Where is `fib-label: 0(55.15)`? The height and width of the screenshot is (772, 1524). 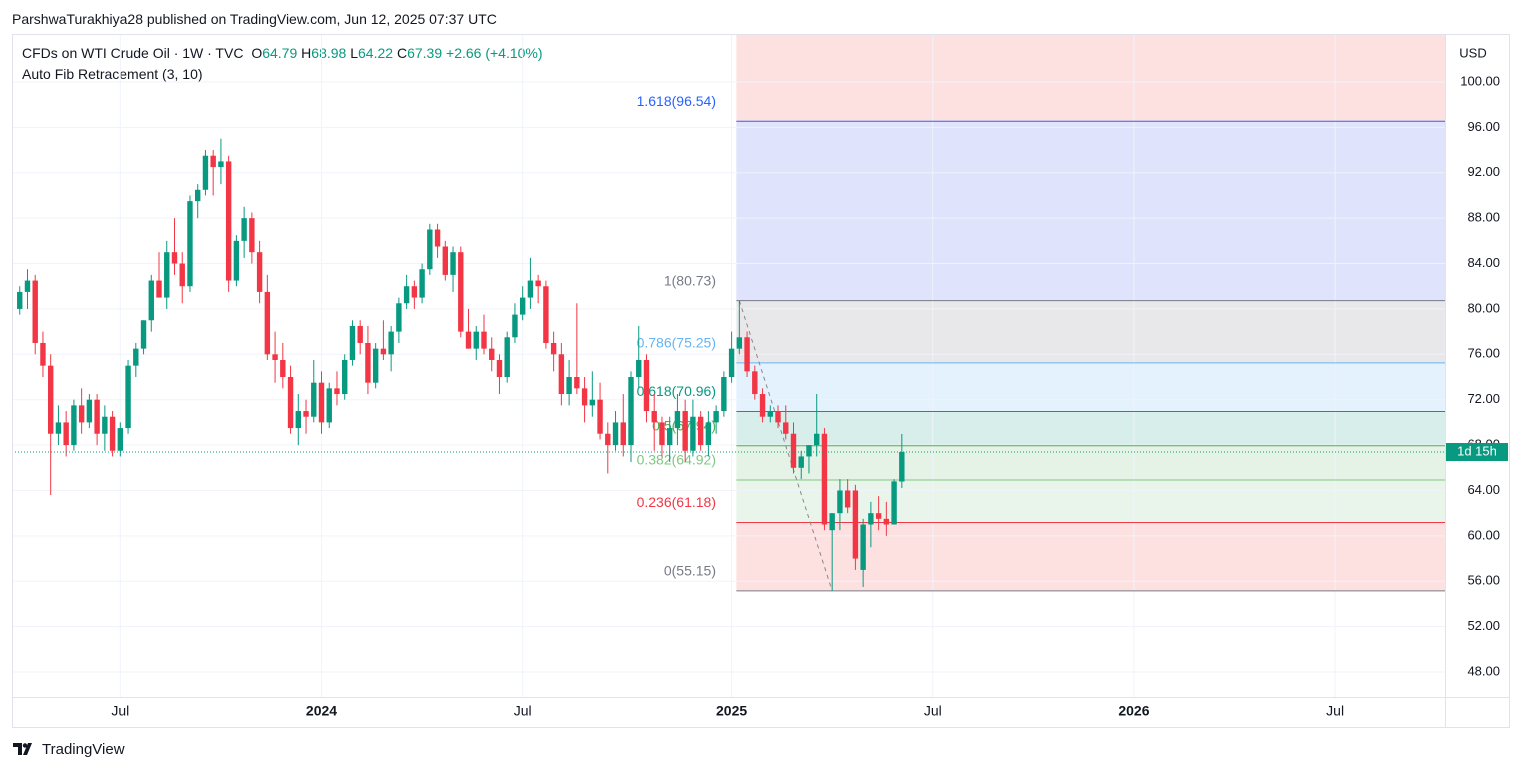
fib-label: 0(55.15) is located at coordinates (690, 571).